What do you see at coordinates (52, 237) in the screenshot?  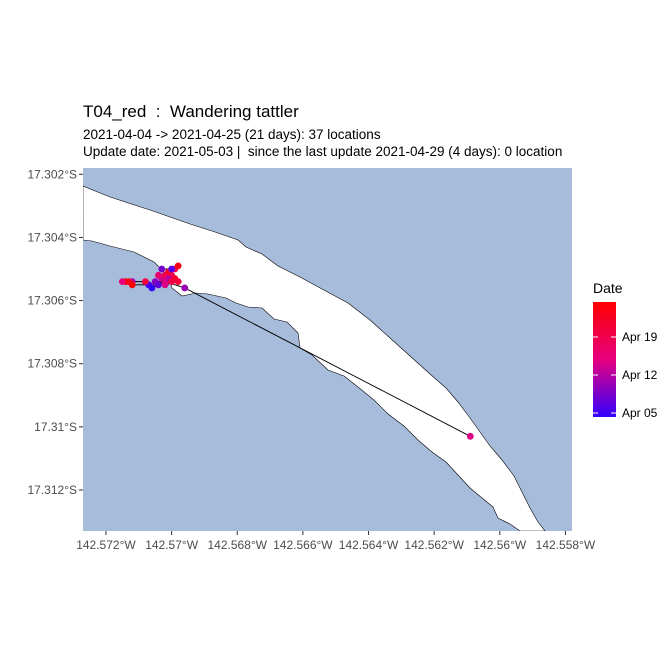 I see `y-tick-label: 17.304°S` at bounding box center [52, 237].